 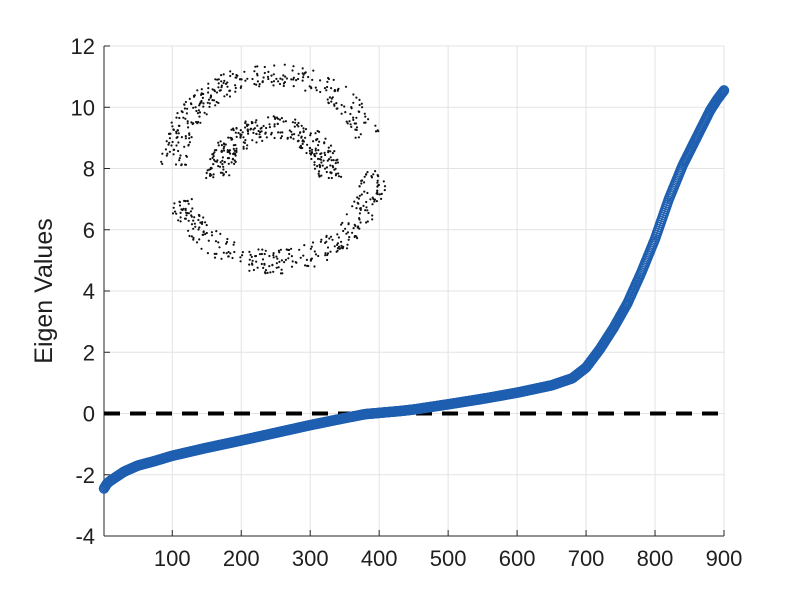 What do you see at coordinates (517, 558) in the screenshot?
I see `x-tick-label: 600` at bounding box center [517, 558].